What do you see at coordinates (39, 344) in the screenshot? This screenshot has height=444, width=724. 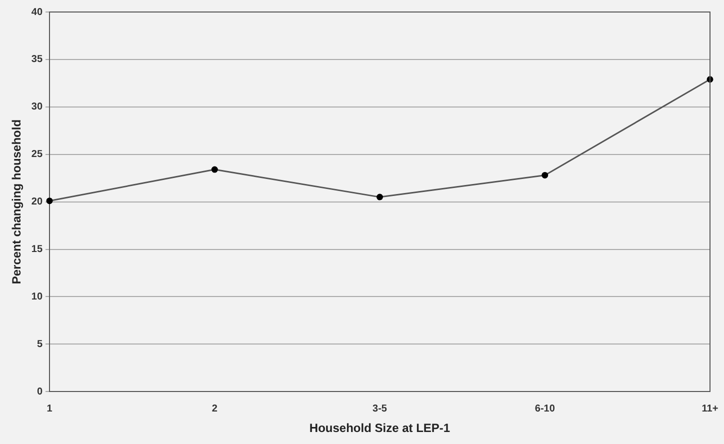 I see `y-tick-label: 5` at bounding box center [39, 344].